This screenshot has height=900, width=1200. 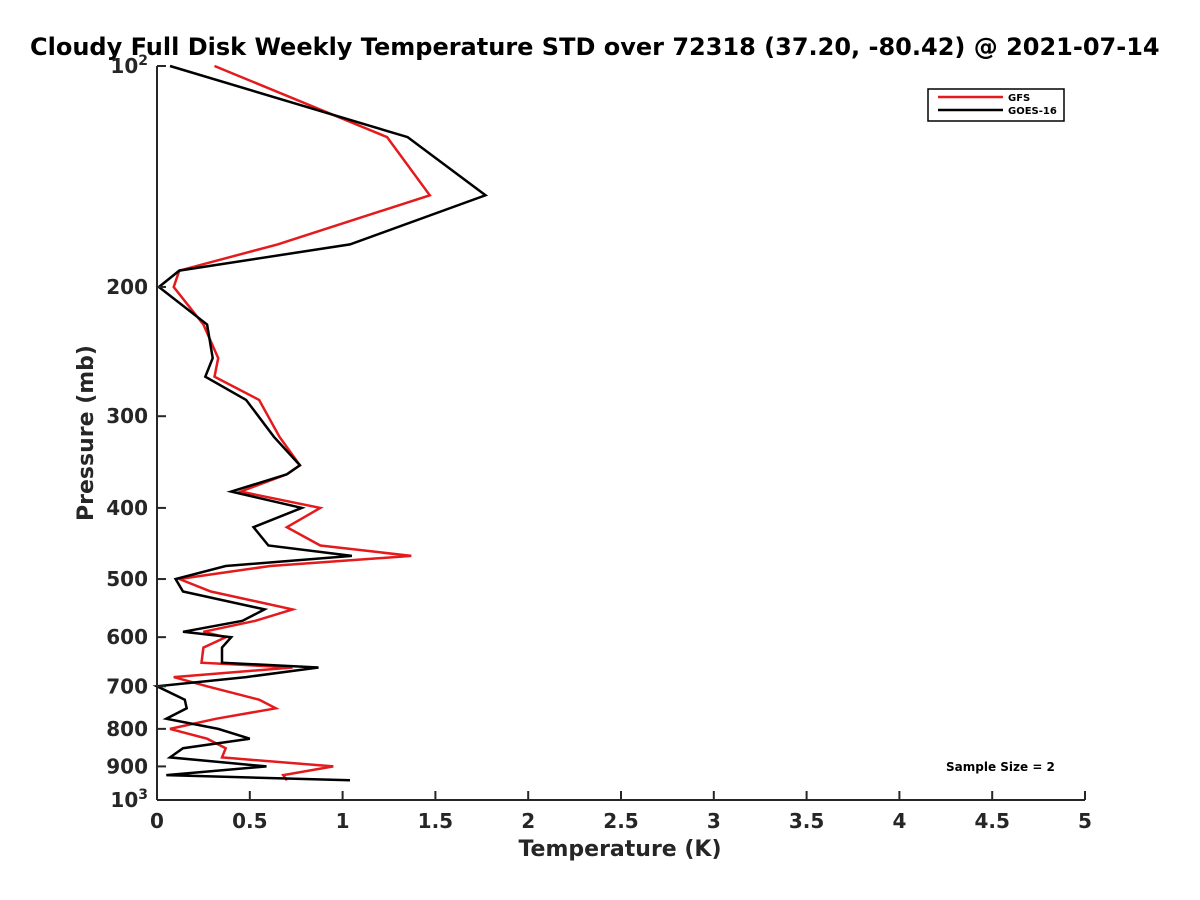 I want to click on y-tick-label: 10³, so click(x=129, y=799).